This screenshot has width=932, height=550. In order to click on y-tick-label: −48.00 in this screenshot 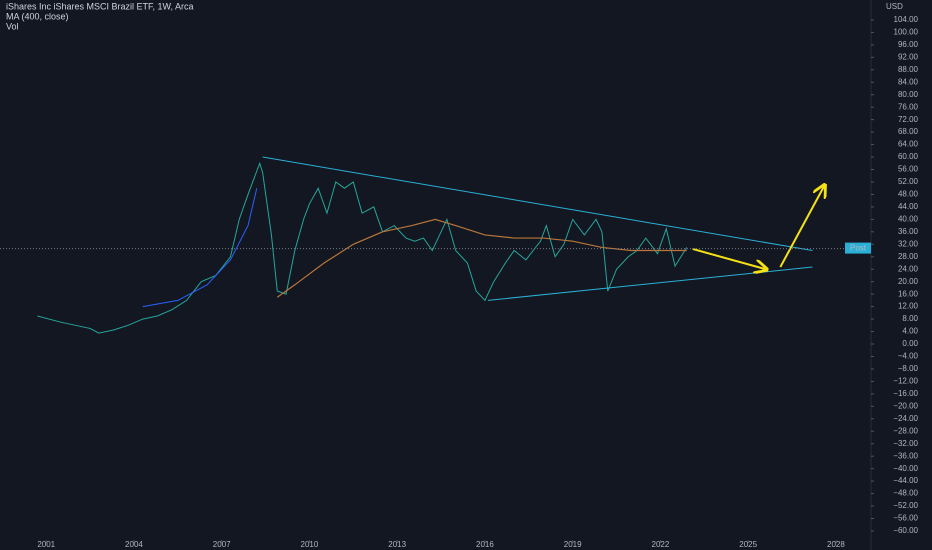, I will do `click(905, 493)`.